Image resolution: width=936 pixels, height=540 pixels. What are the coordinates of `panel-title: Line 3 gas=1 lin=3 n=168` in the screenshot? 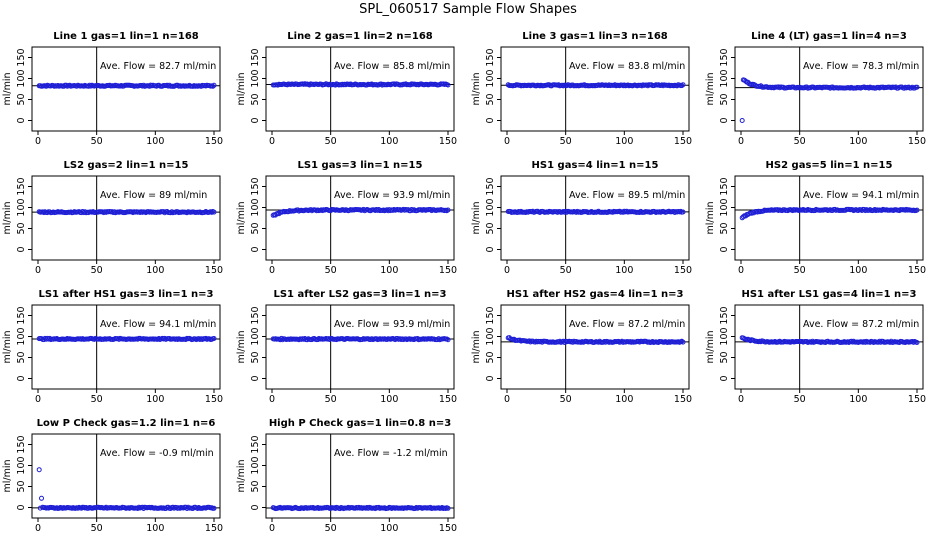 It's located at (595, 36).